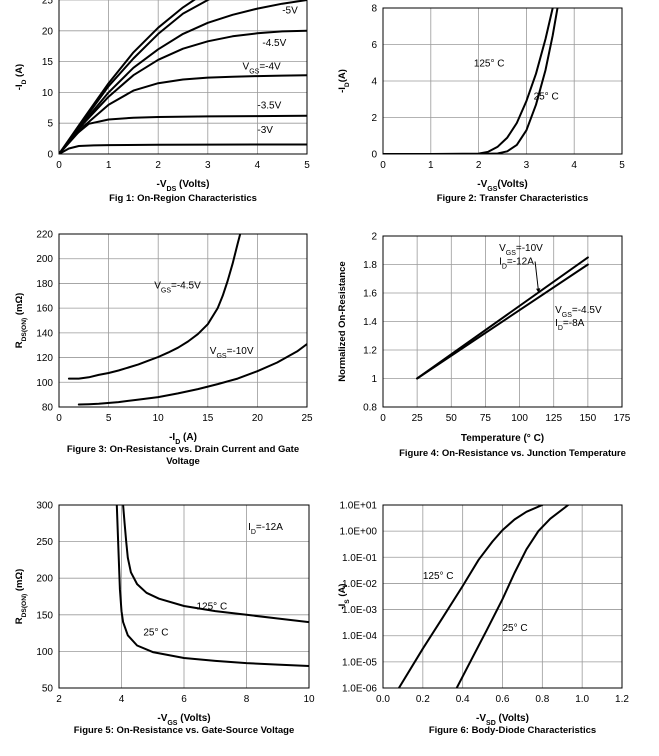 Image resolution: width=659 pixels, height=756 pixels. I want to click on series-label: -5V, so click(290, 11).